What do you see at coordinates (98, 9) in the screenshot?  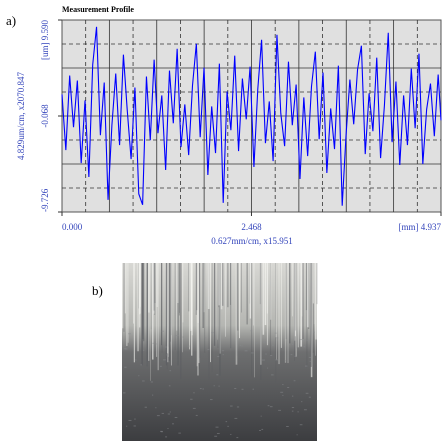 I see `chart-title: Measurement Profile` at bounding box center [98, 9].